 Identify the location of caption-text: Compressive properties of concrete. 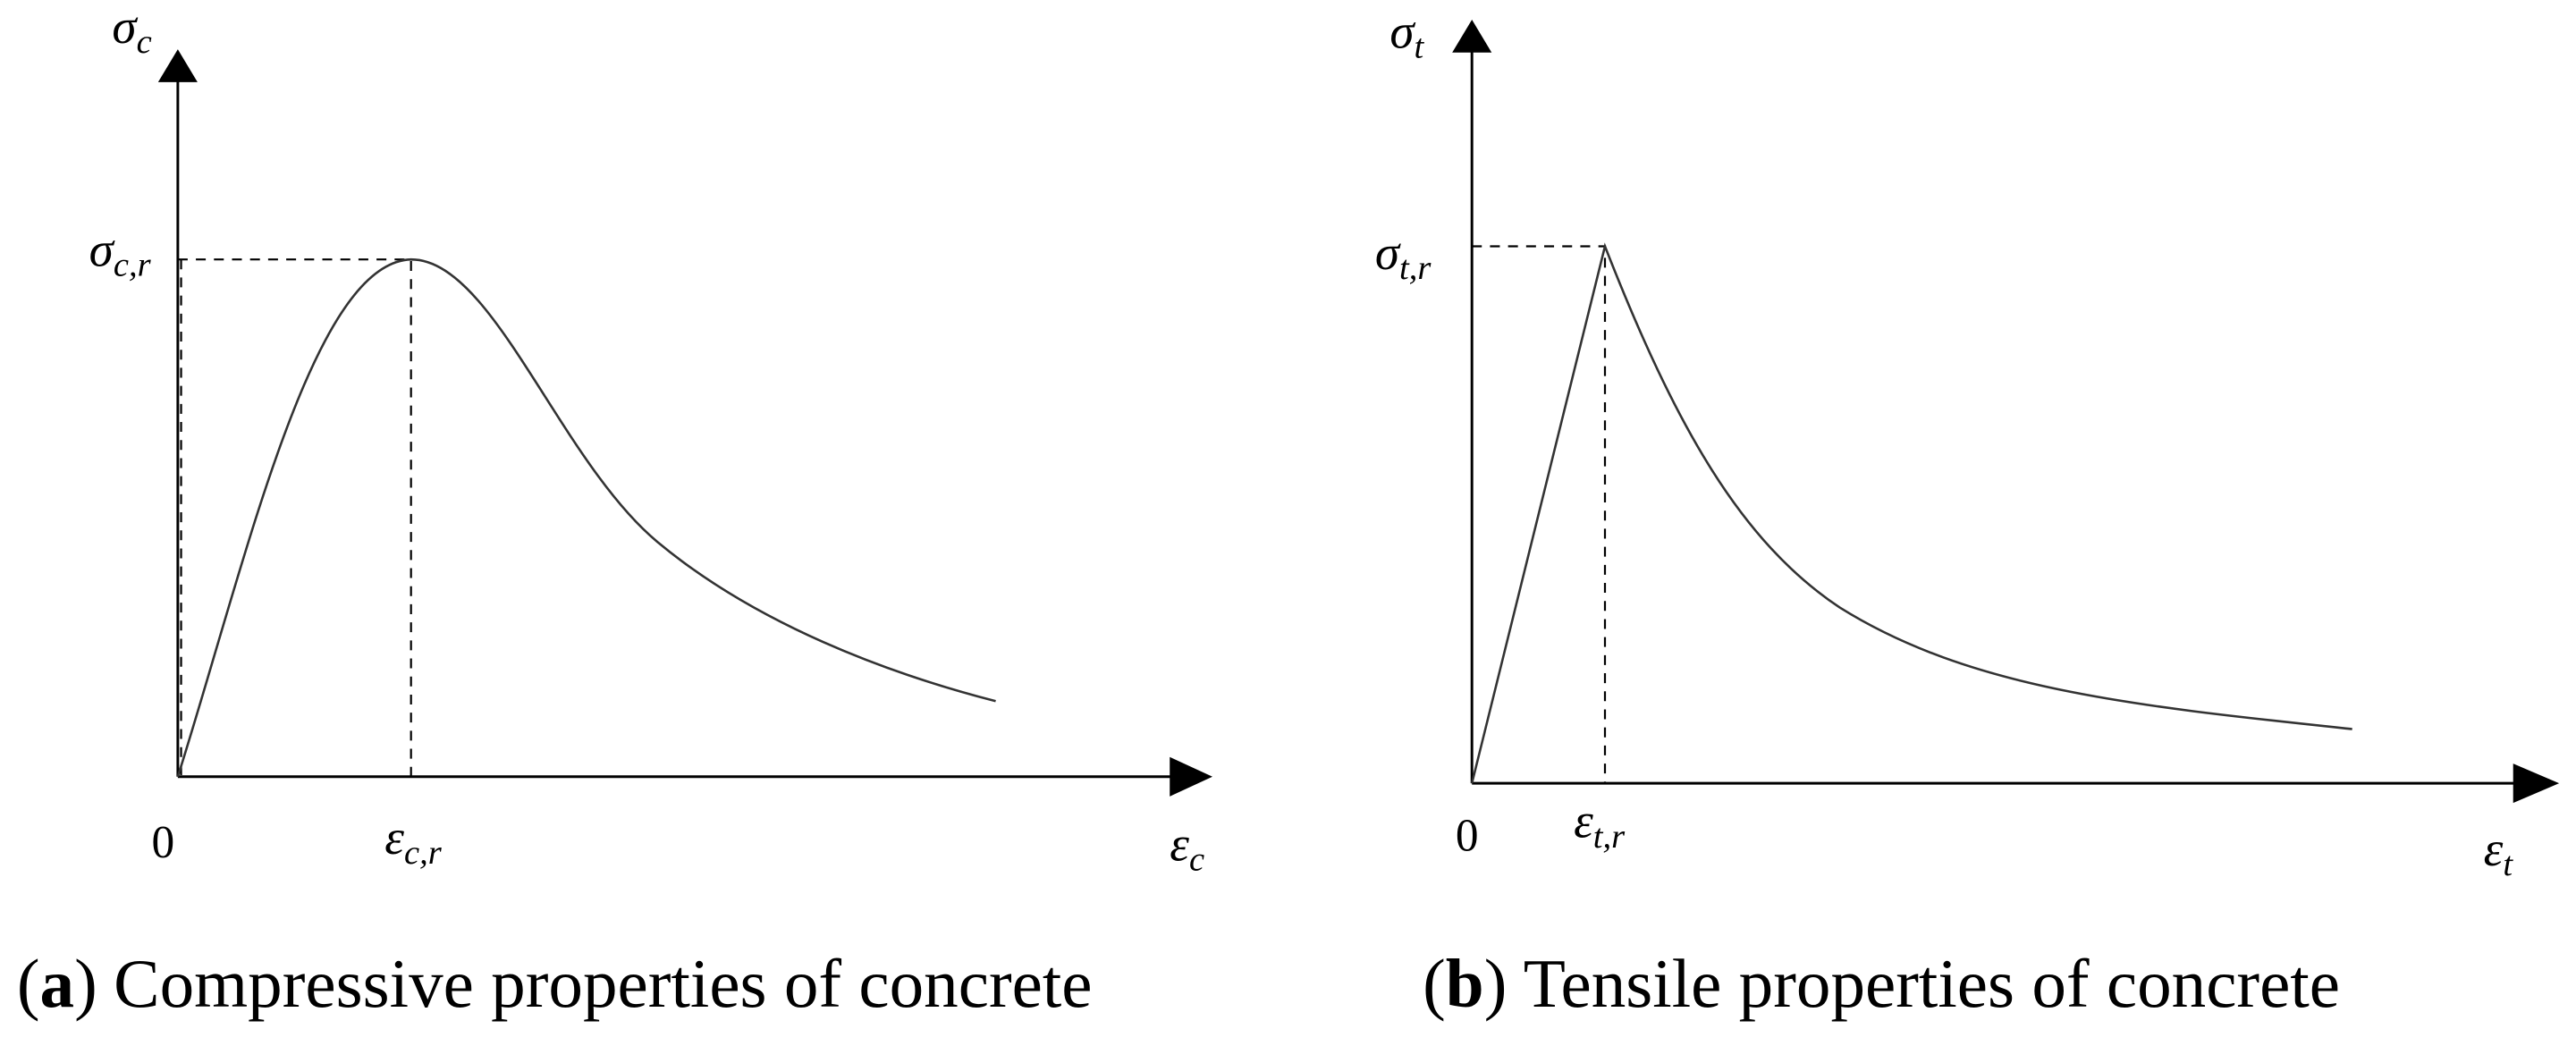
(603, 984).